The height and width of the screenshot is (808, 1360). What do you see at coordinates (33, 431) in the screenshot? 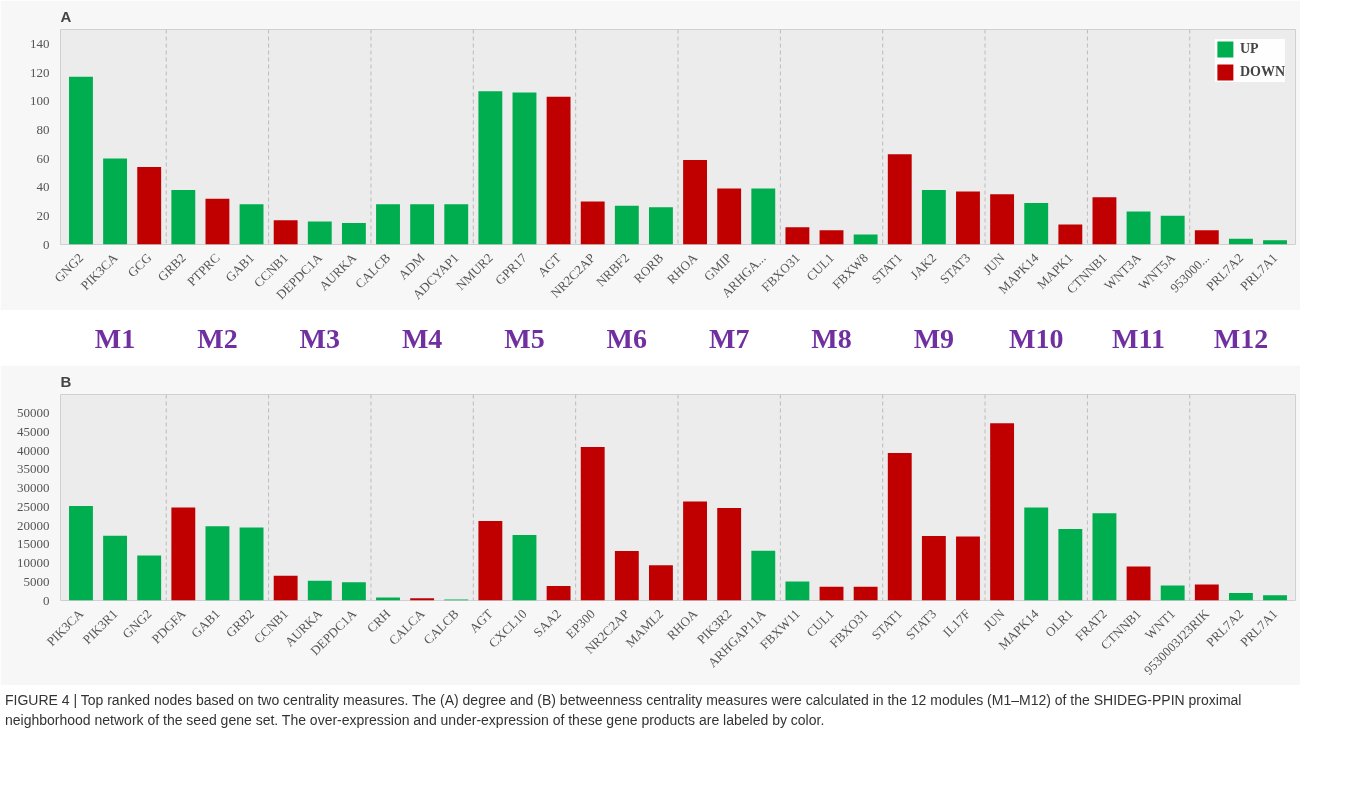
I see `y-tick-label: 45000` at bounding box center [33, 431].